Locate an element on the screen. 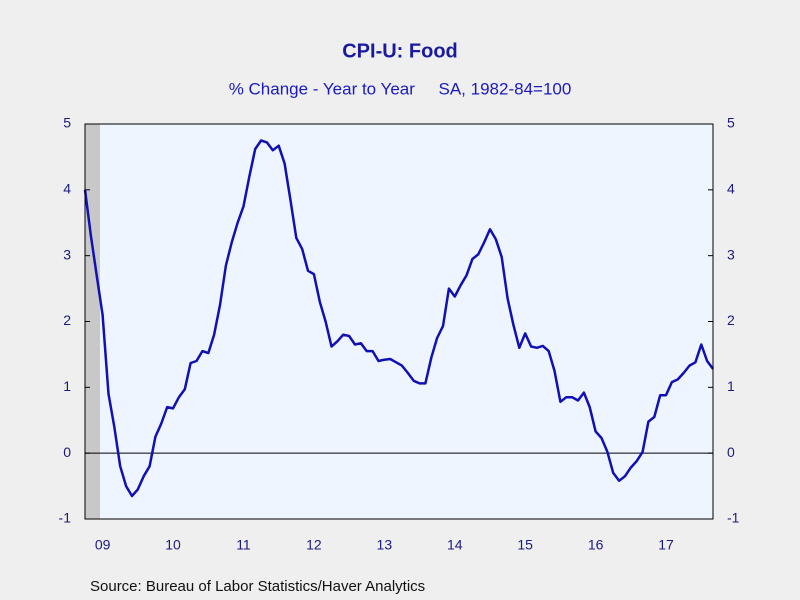 The width and height of the screenshot is (800, 600). y-tick-label: 2 is located at coordinates (67, 320).